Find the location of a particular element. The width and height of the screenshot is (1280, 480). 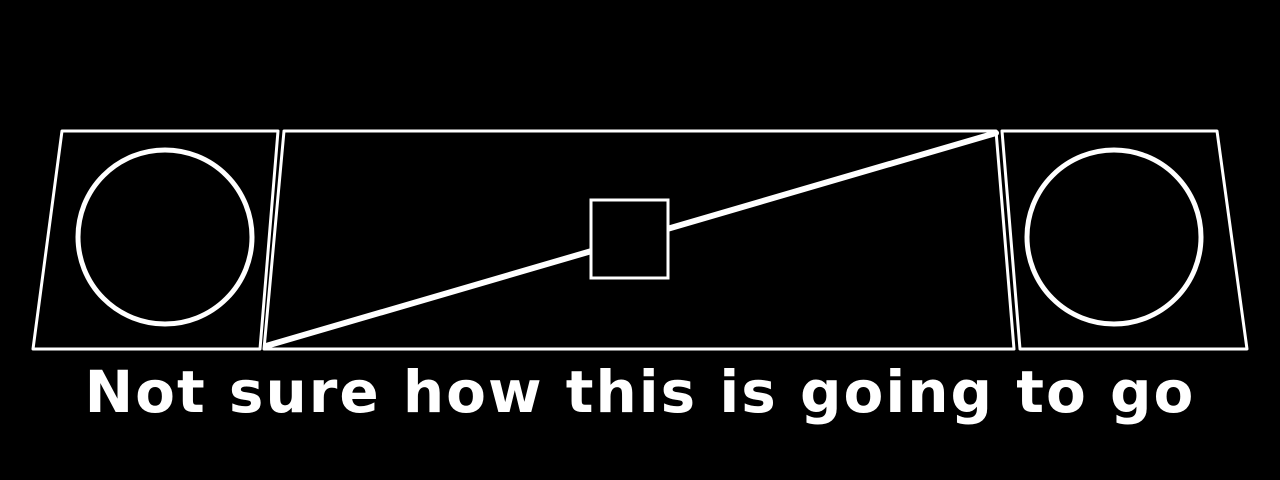

center-square is located at coordinates (629, 239).